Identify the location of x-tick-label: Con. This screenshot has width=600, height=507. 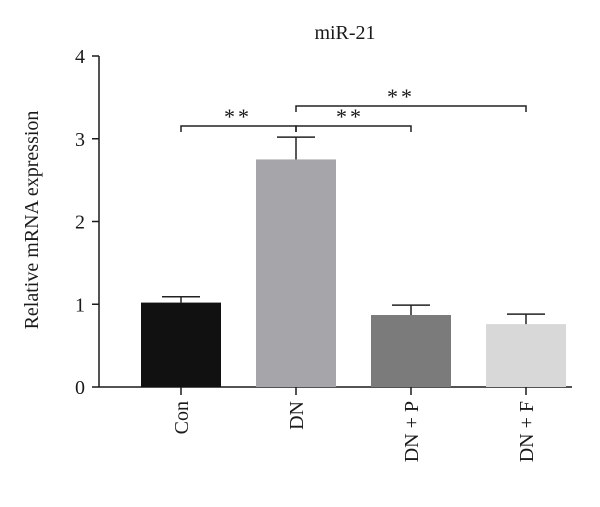
(182, 417).